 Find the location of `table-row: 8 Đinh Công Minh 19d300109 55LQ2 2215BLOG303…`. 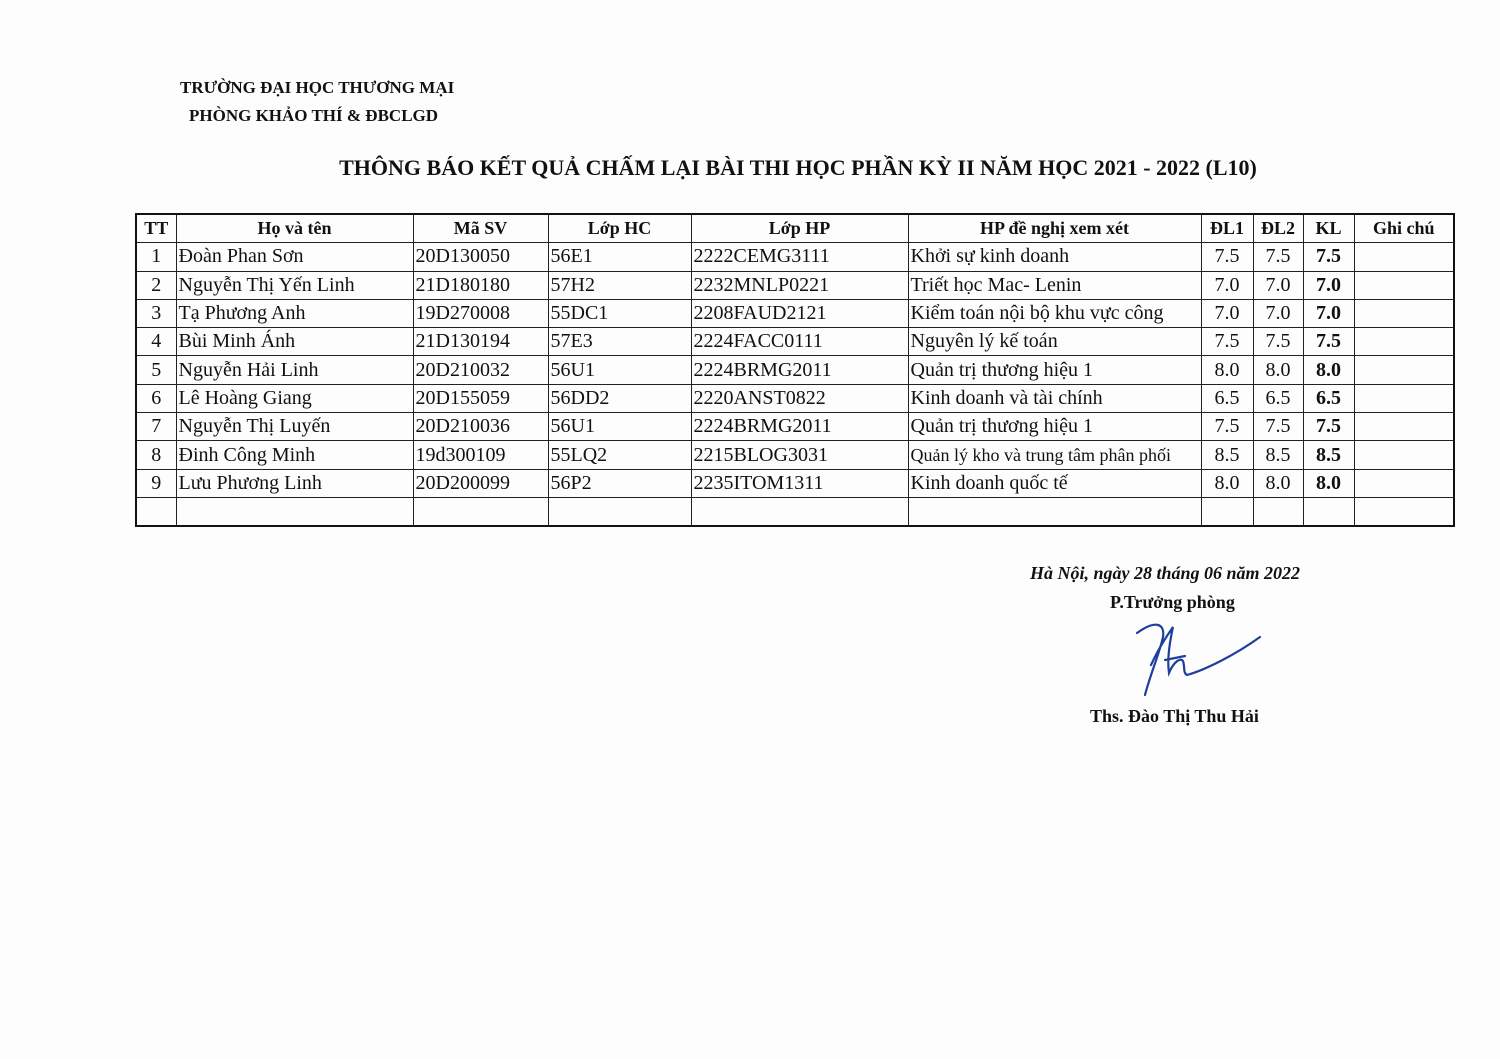

table-row: 8 Đinh Công Minh 19d300109 55LQ2 2215BLOG303… is located at coordinates (795, 455).